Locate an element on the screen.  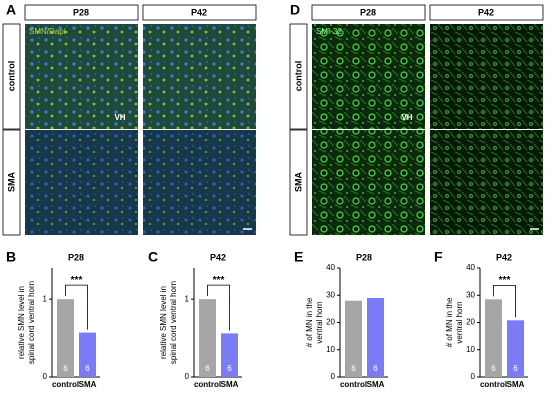
panel-label: A is located at coordinates (11, 10).